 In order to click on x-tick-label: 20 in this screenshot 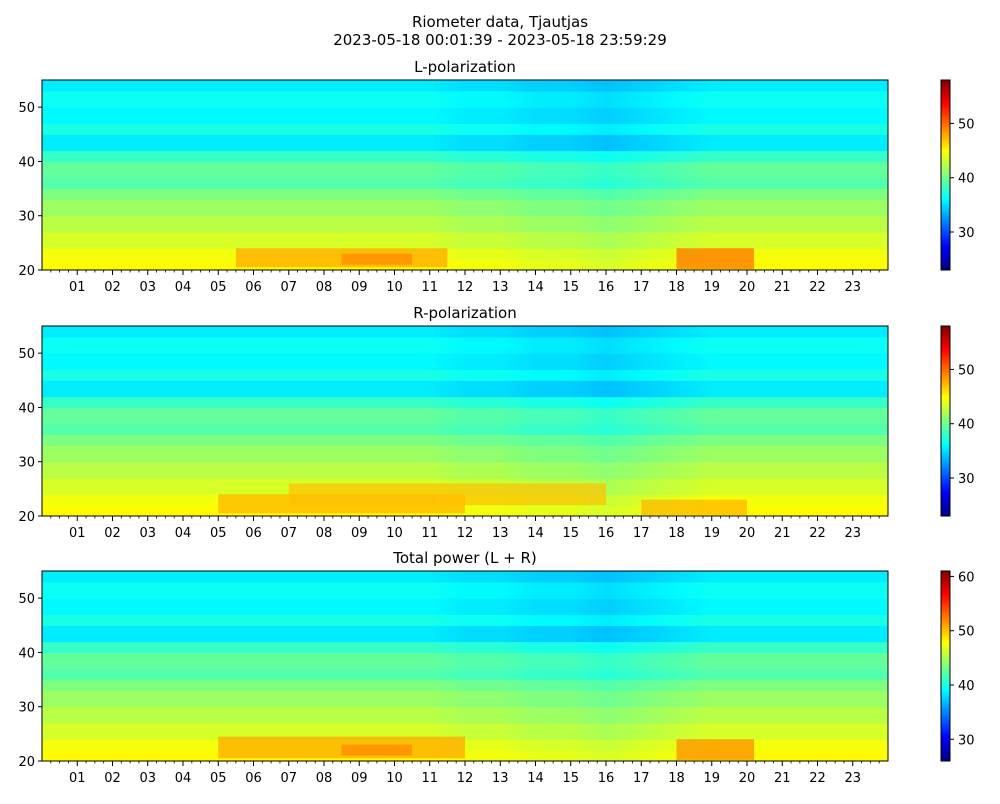, I will do `click(747, 778)`.